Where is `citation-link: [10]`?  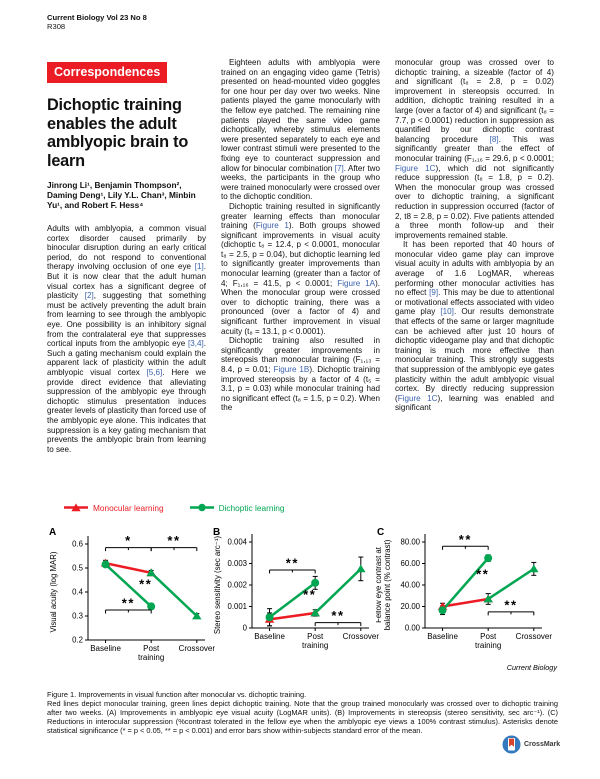 citation-link: [10] is located at coordinates (447, 312).